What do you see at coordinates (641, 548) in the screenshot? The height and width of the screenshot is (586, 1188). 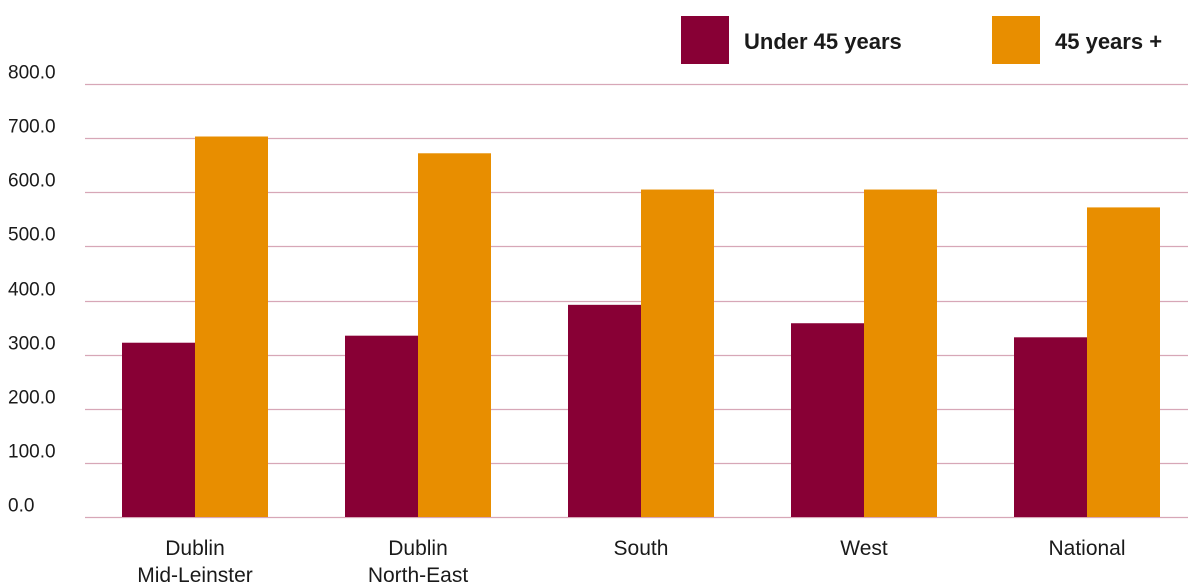 I see `x-category-label: South` at bounding box center [641, 548].